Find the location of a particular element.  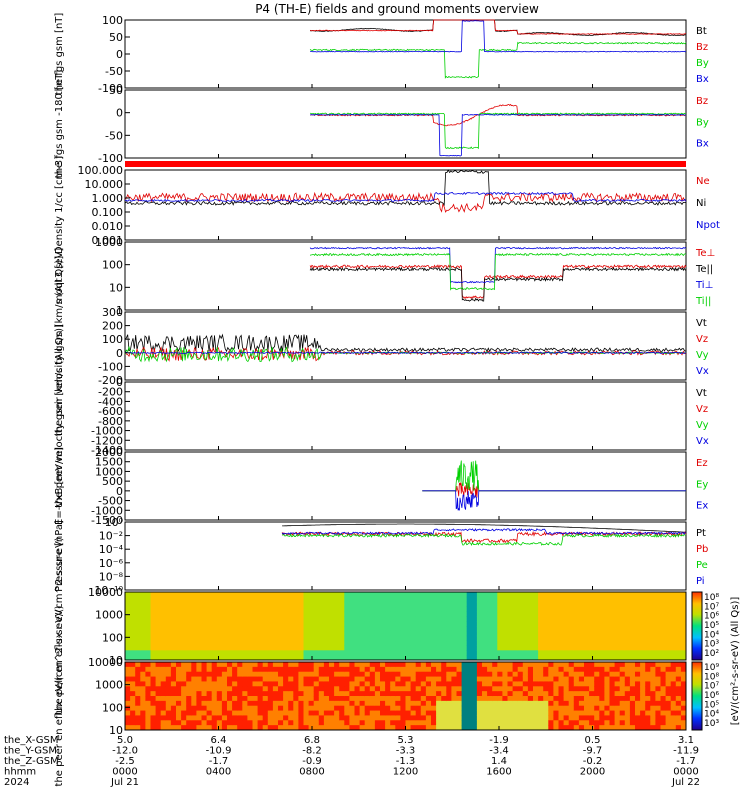

ephemeris-value: -3.3 is located at coordinates (406, 751).